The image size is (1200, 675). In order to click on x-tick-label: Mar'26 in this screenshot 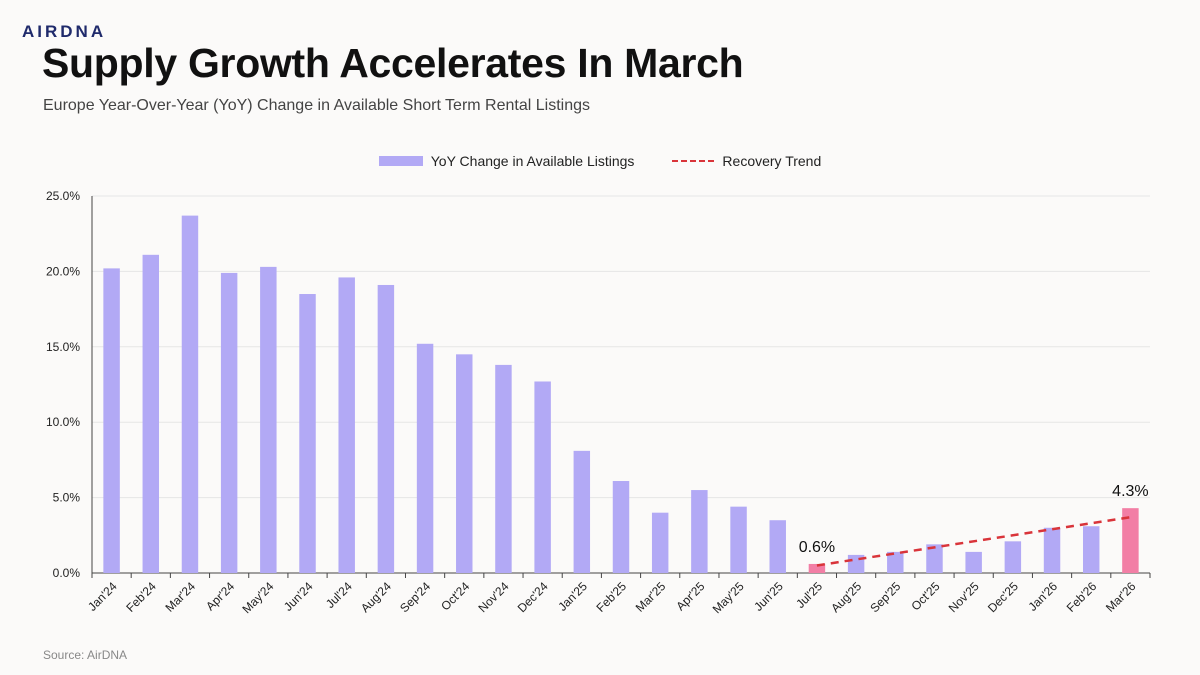, I will do `click(1121, 597)`.